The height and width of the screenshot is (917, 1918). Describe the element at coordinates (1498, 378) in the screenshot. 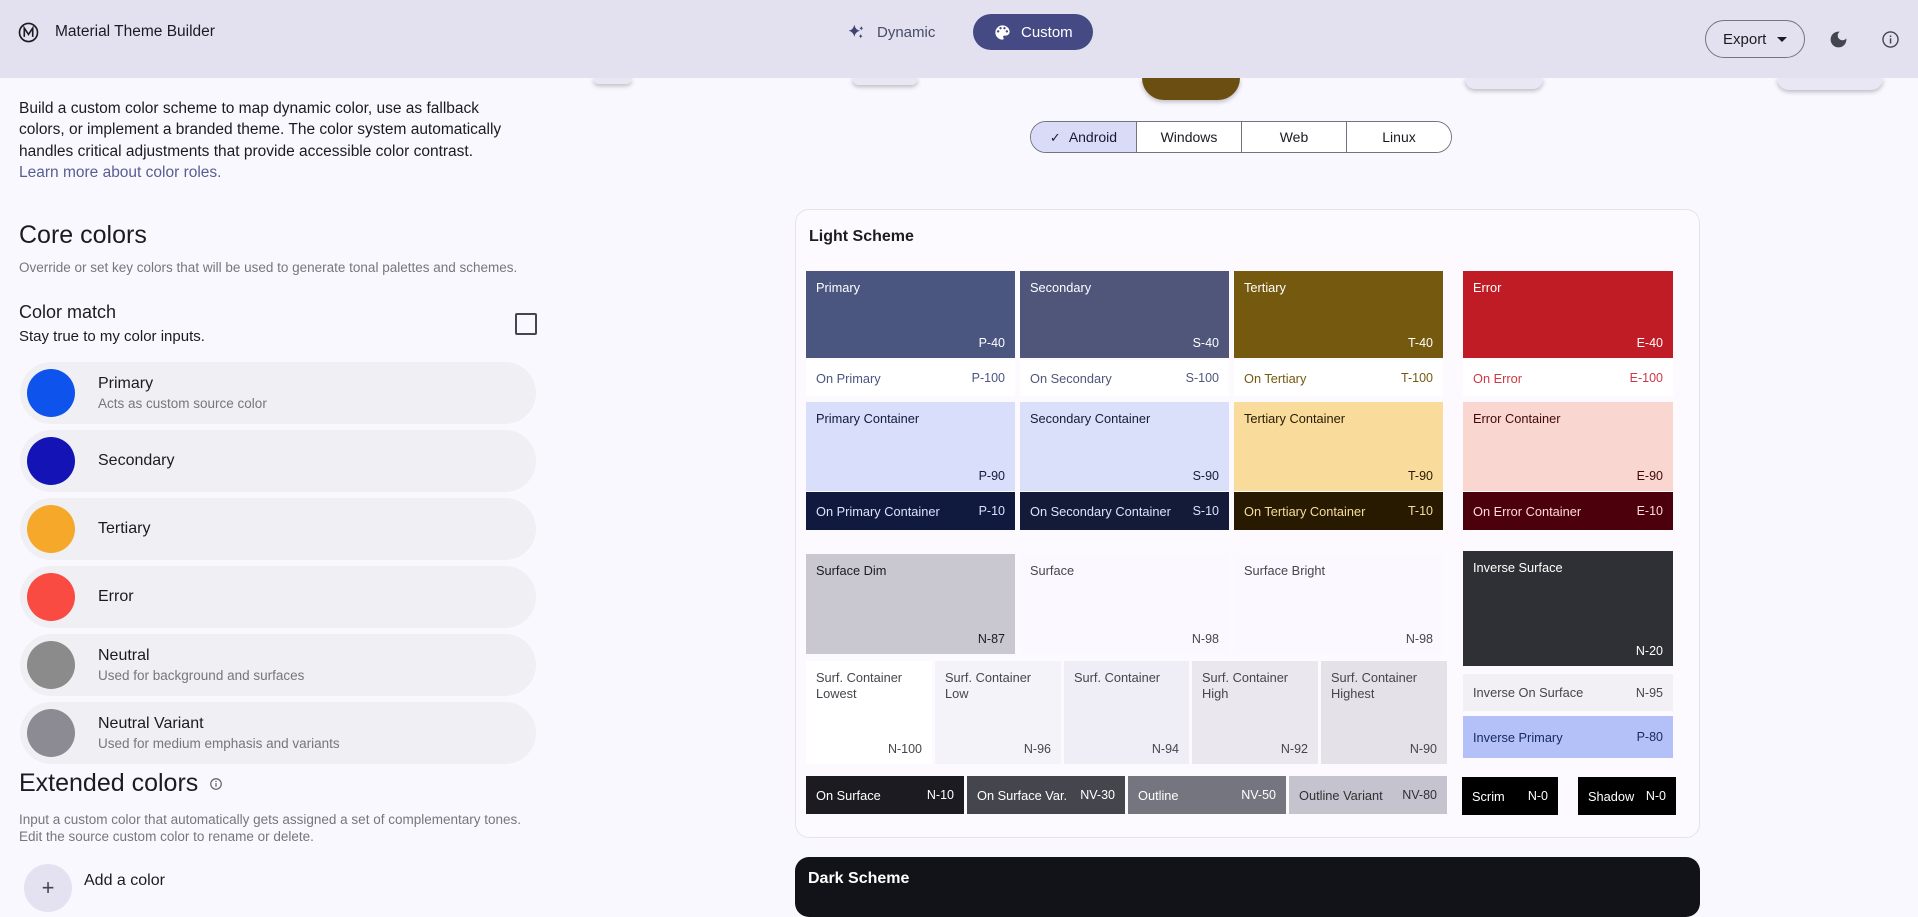

I see `cell-label: On Error` at that location.